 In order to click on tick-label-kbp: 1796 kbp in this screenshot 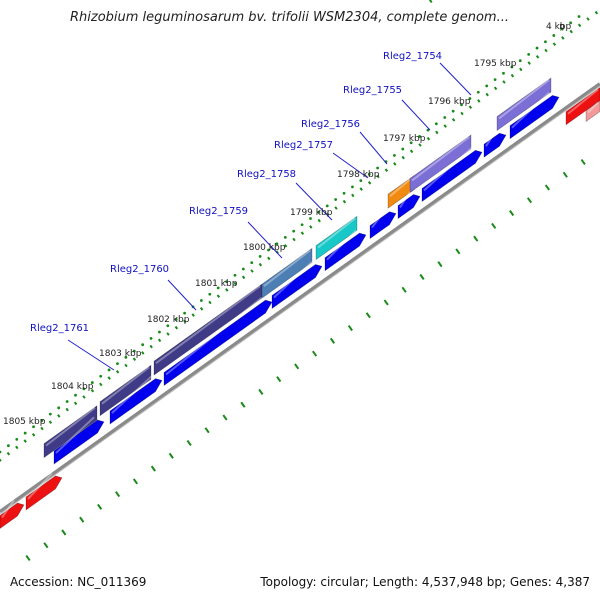, I will do `click(449, 102)`.